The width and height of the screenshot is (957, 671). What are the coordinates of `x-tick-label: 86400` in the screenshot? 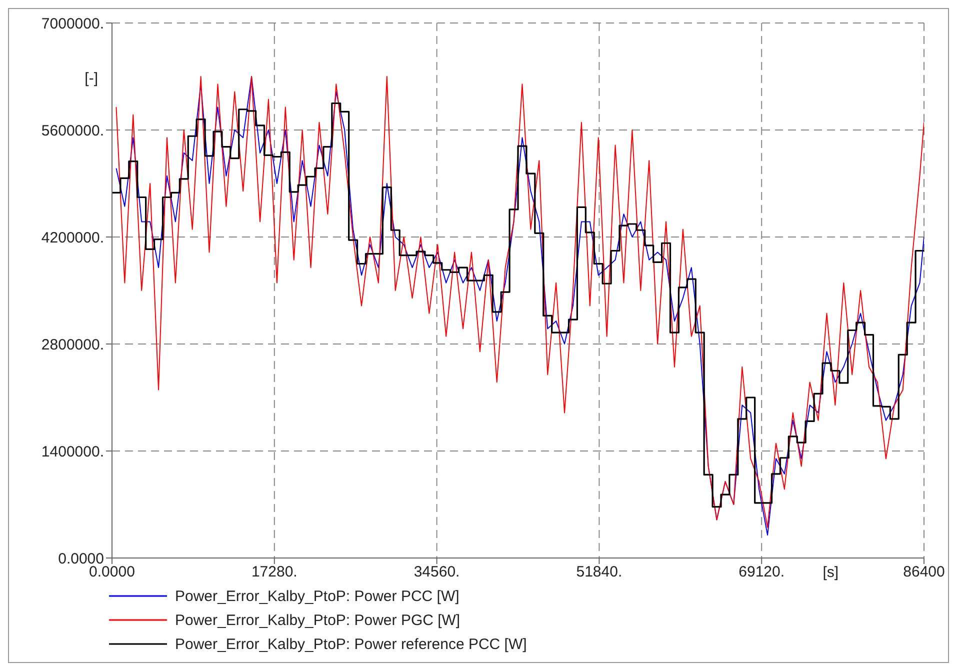 It's located at (924, 572).